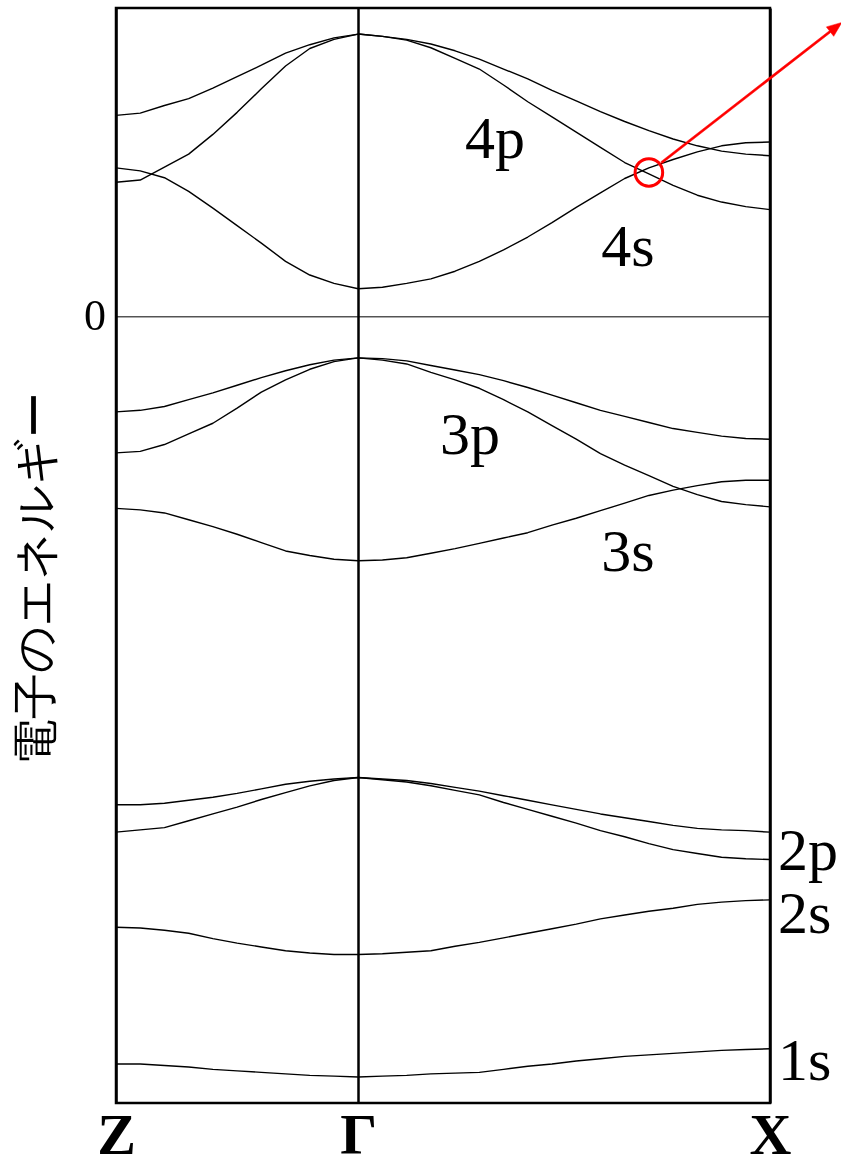 The width and height of the screenshot is (841, 1164). What do you see at coordinates (770, 1132) in the screenshot?
I see `x-tick-label: X` at bounding box center [770, 1132].